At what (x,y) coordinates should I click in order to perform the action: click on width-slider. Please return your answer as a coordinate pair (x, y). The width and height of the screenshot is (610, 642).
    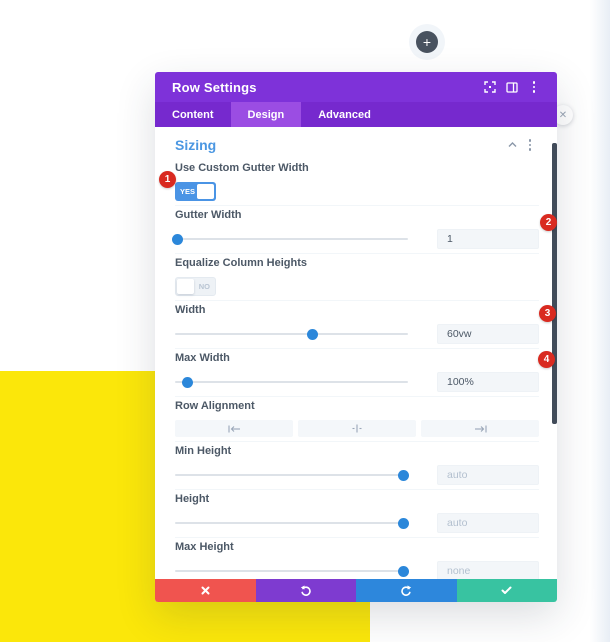
    Looking at the image, I should click on (291, 334).